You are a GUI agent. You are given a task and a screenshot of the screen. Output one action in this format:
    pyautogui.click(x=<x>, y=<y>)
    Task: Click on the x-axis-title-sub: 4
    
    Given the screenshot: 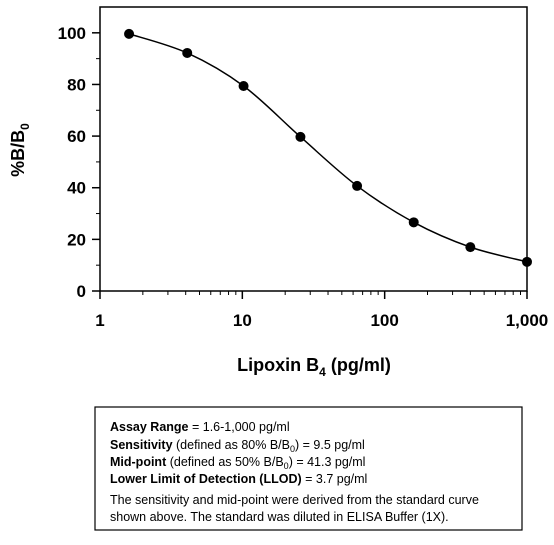 What is the action you would take?
    pyautogui.click(x=322, y=372)
    